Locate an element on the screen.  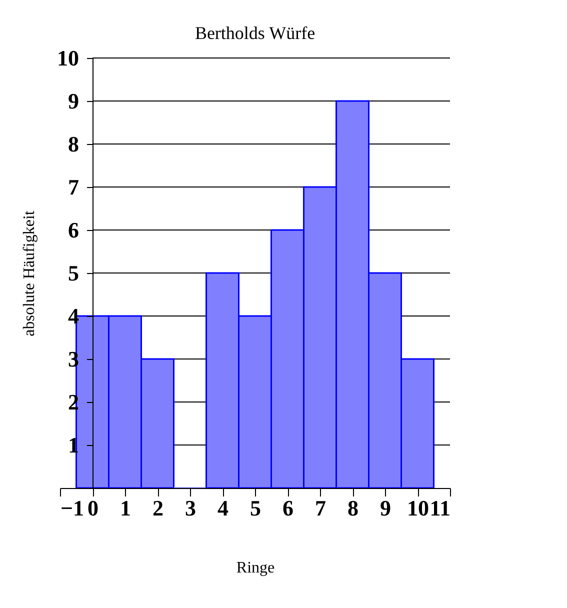
y-axis-title: absolute Häufigkeit is located at coordinates (29, 273).